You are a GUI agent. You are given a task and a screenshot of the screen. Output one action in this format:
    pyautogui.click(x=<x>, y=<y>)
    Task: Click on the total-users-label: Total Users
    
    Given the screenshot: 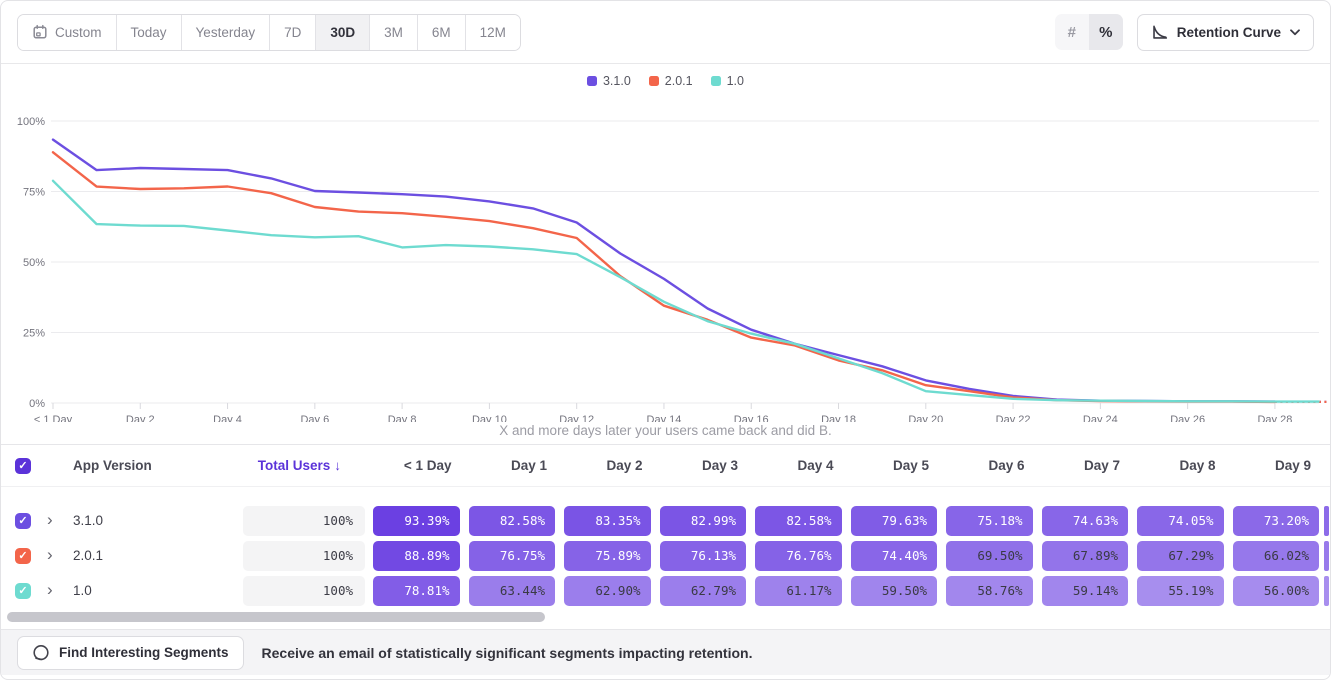 What is the action you would take?
    pyautogui.click(x=294, y=465)
    